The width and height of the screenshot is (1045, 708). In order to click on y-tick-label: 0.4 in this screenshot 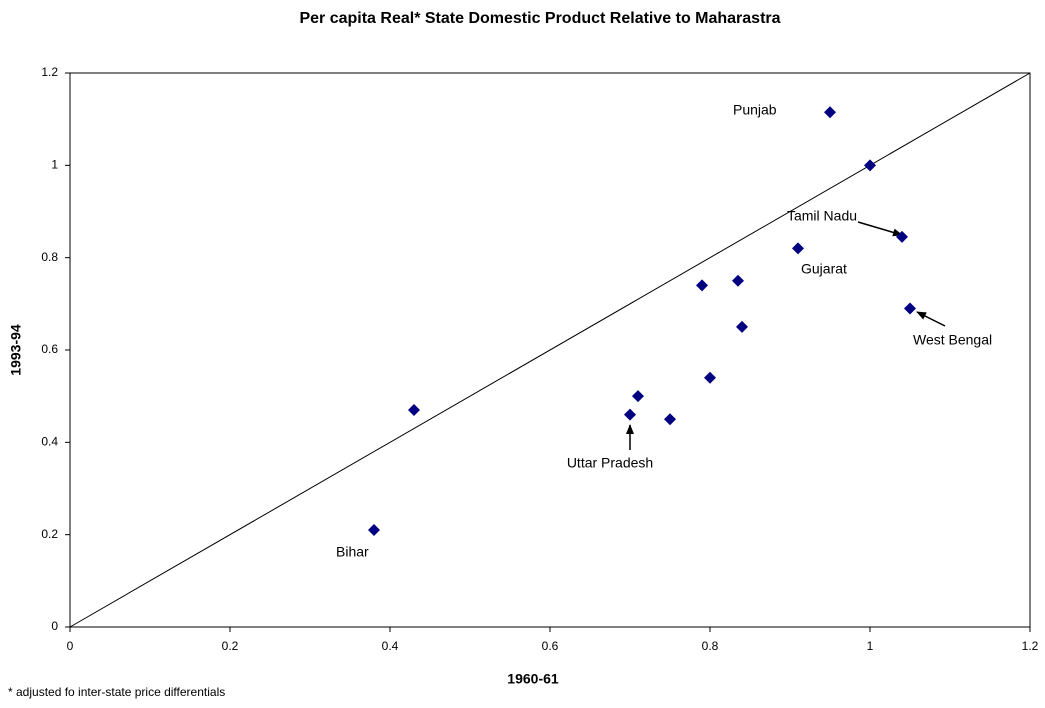, I will do `click(49, 442)`.